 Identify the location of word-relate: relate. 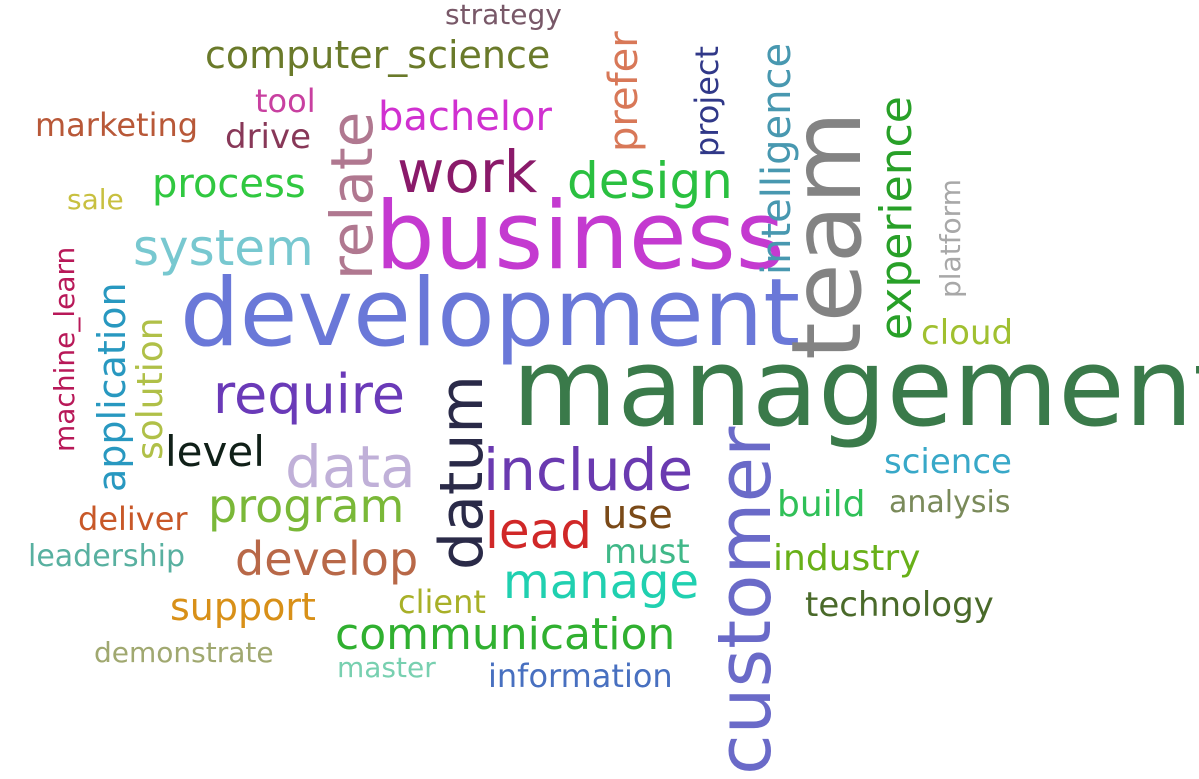
(352, 196).